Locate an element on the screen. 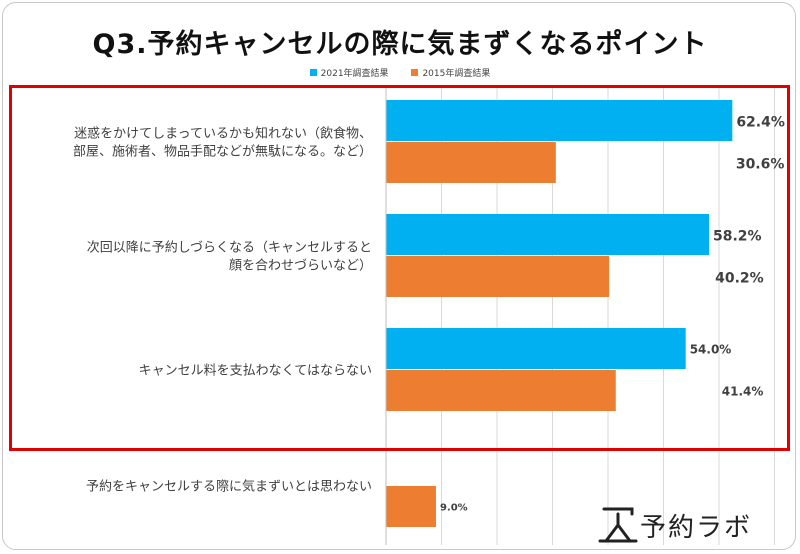  legend-label-2015: 2015年調査結果 is located at coordinates (456, 74).